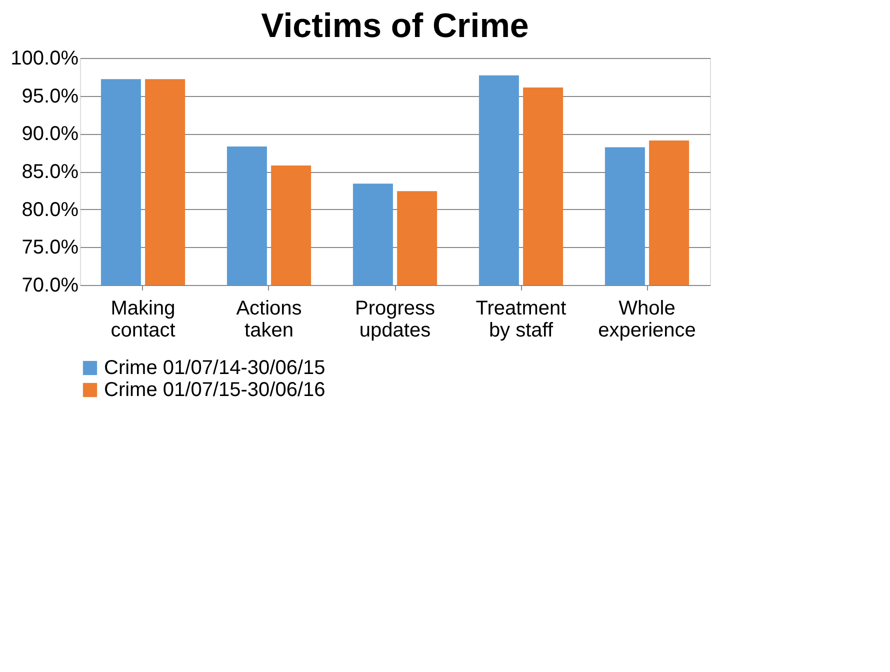  I want to click on legend-label: Crime 01/07/14-30/06/15, so click(215, 368).